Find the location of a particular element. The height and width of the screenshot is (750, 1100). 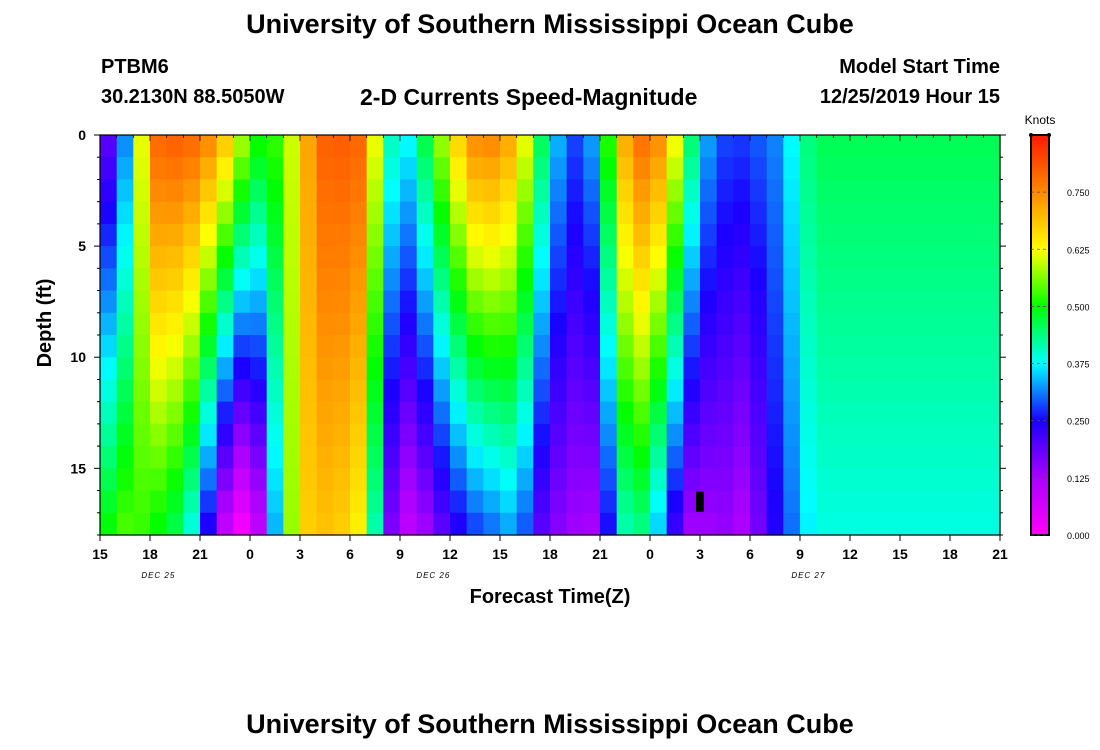

x-date-label: DEC 25 is located at coordinates (158, 575).